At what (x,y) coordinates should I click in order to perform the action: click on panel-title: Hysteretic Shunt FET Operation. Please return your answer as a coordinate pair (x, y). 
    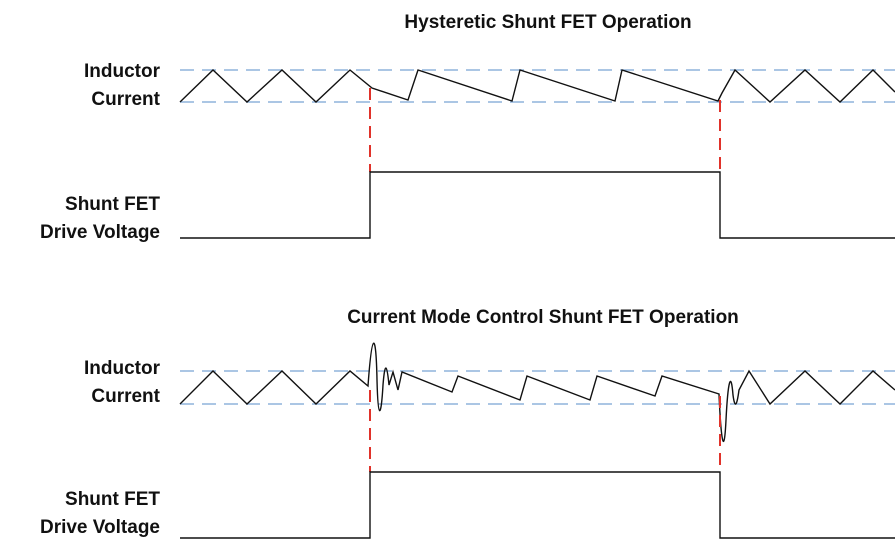
    Looking at the image, I should click on (547, 22).